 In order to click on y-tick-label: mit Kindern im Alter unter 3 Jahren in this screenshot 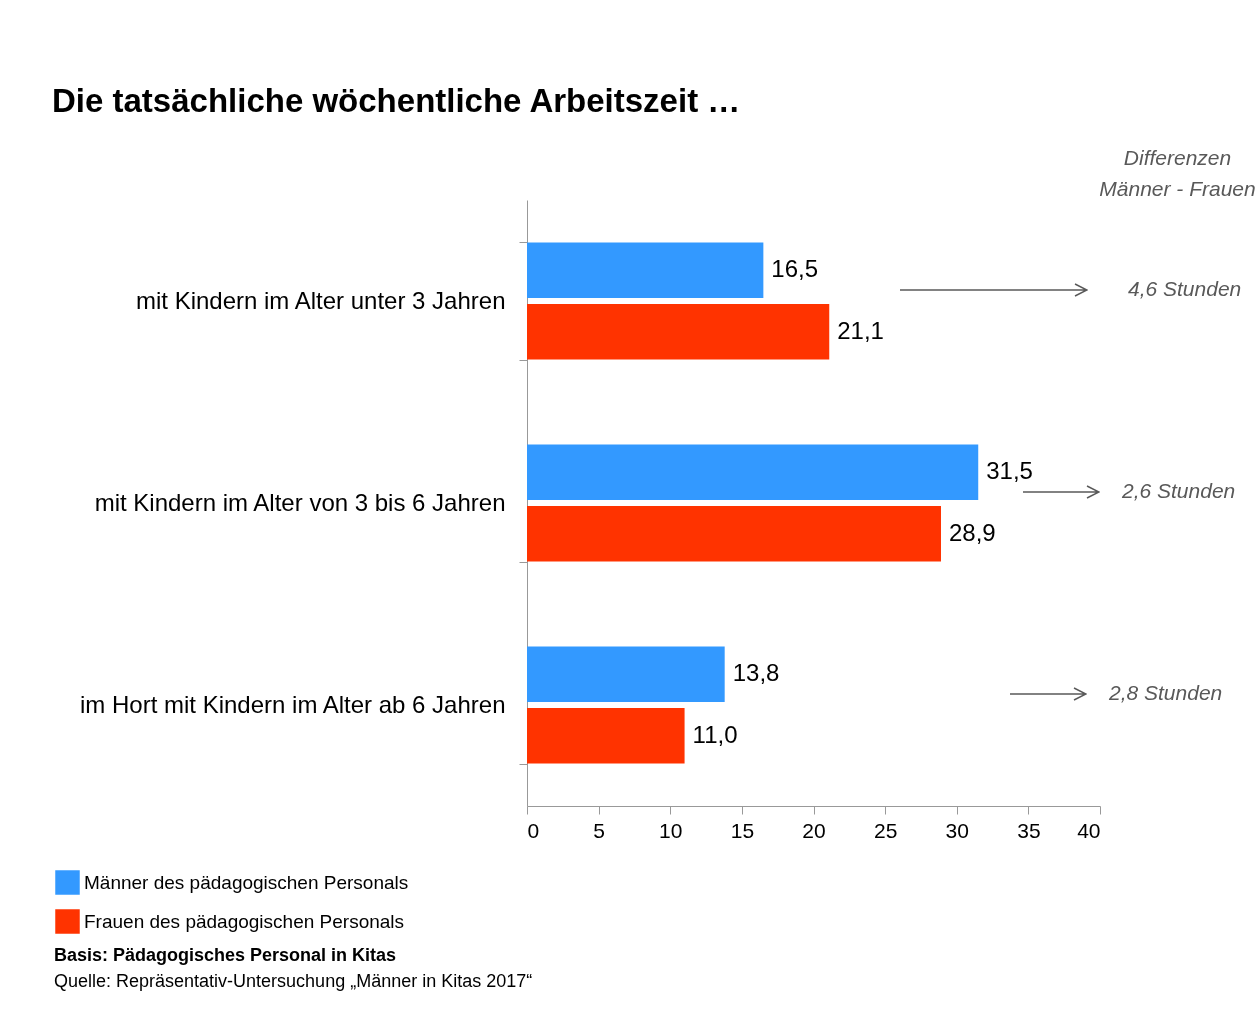, I will do `click(320, 300)`.